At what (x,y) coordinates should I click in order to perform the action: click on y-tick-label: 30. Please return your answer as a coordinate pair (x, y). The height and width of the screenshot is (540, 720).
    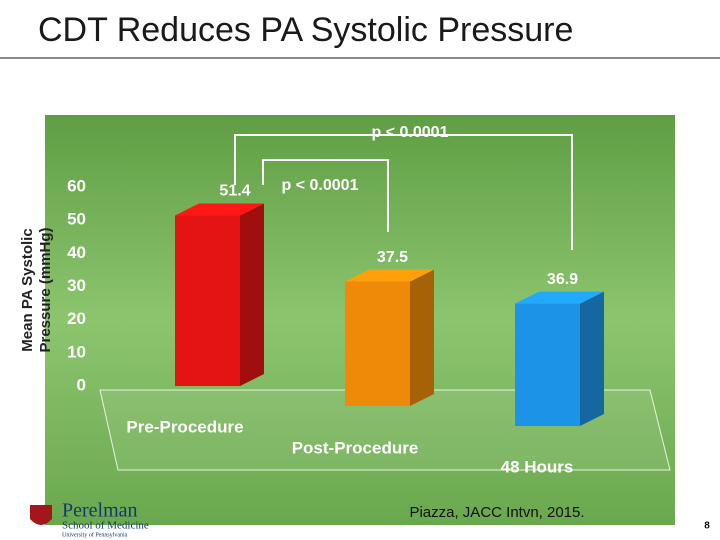
    Looking at the image, I should click on (76, 285).